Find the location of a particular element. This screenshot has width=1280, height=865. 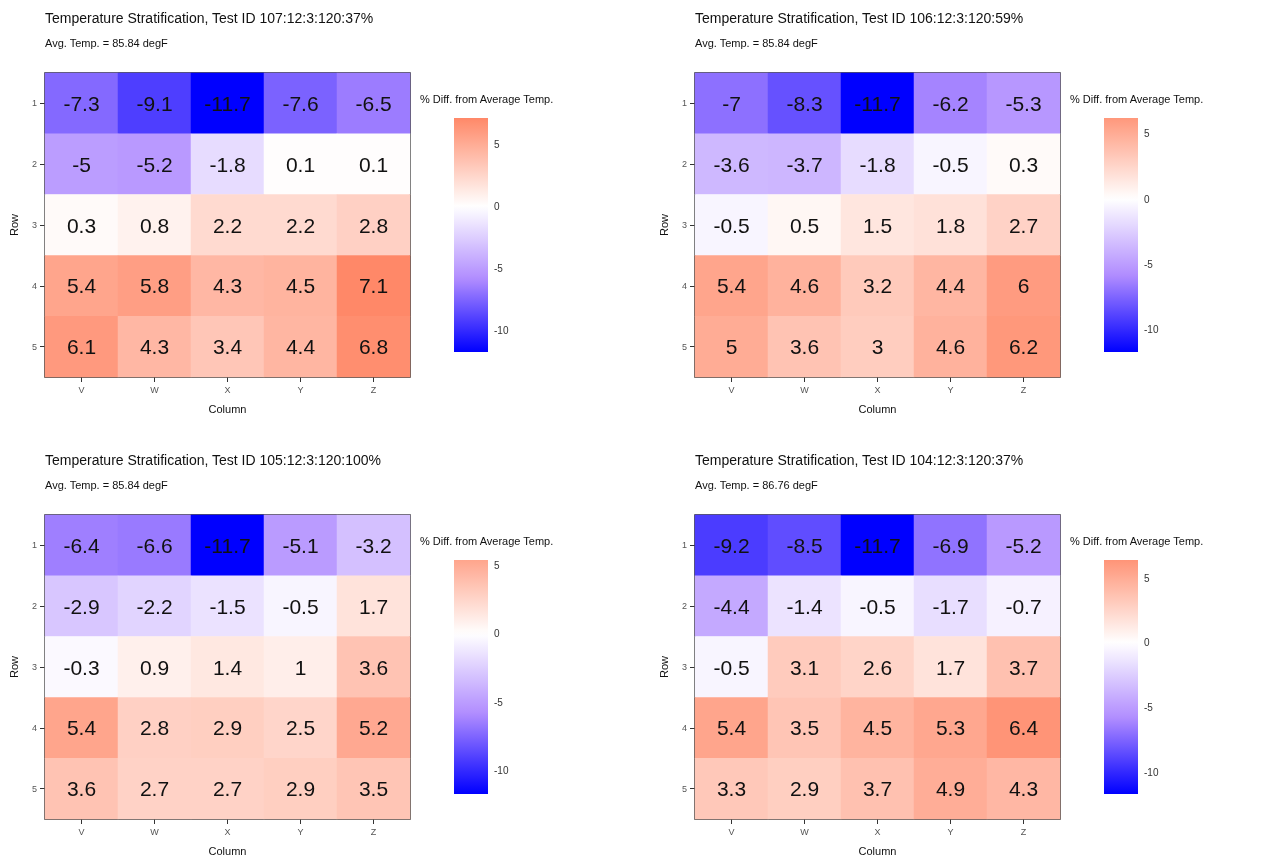

chart-title: Temperature Stratification, Test ID 107:12:3:120:37% is located at coordinates (209, 18).